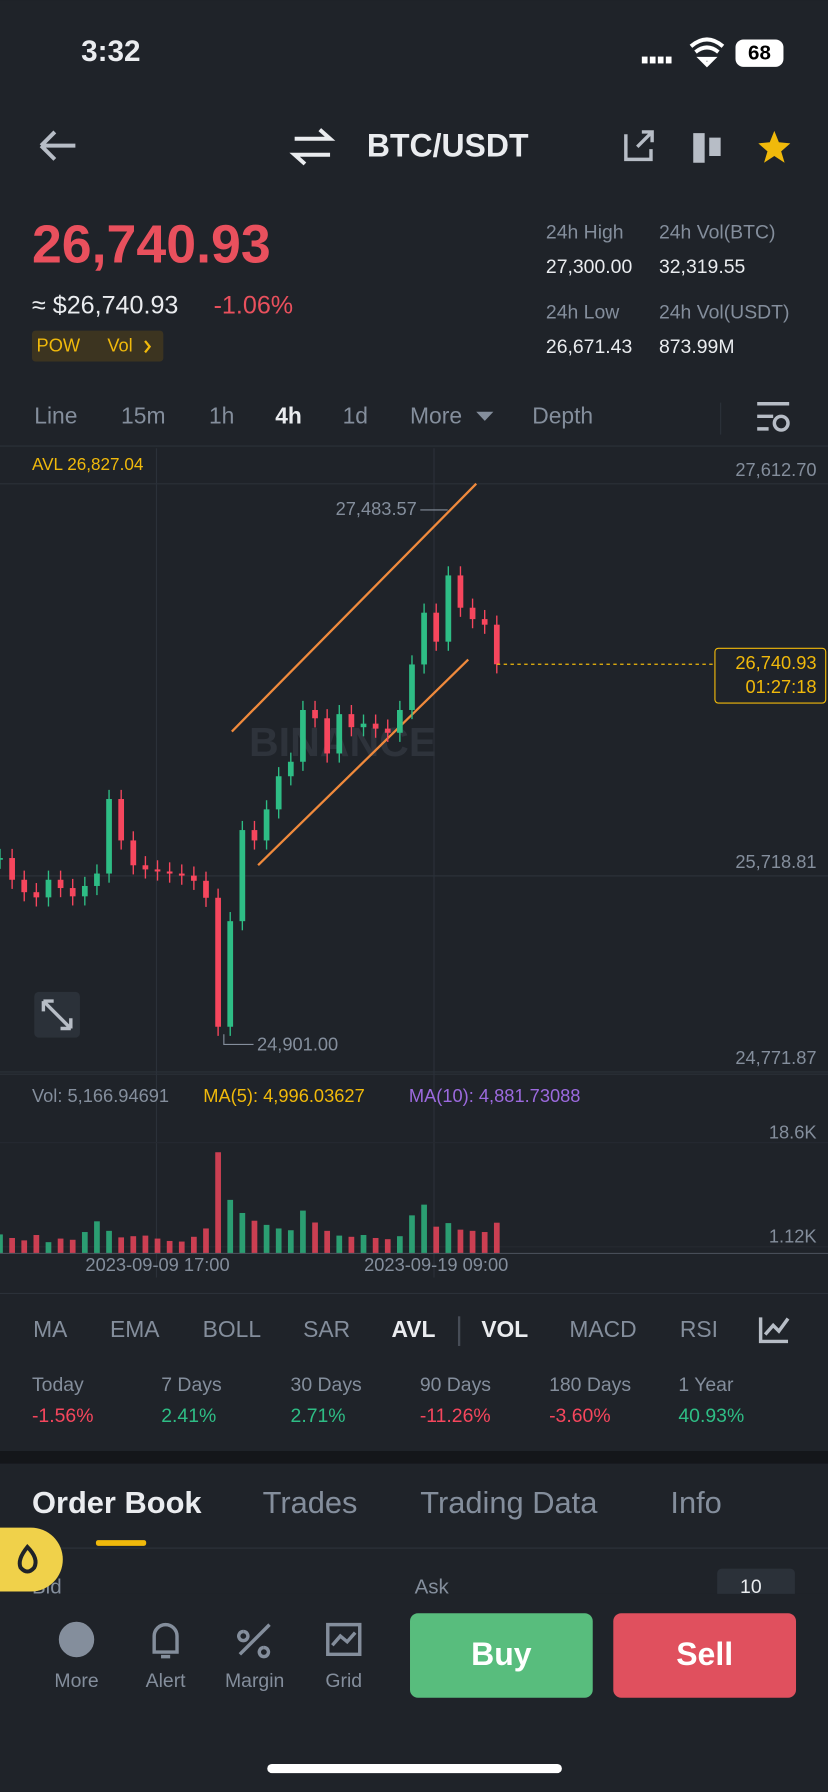 This screenshot has height=1792, width=828. Describe the element at coordinates (354, 674) in the screenshot. I see `trend-channel` at that location.